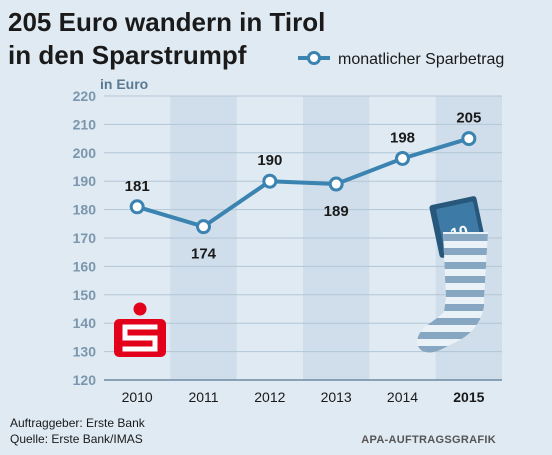 This screenshot has height=455, width=552. Describe the element at coordinates (204, 254) in the screenshot. I see `data-label: 174` at that location.